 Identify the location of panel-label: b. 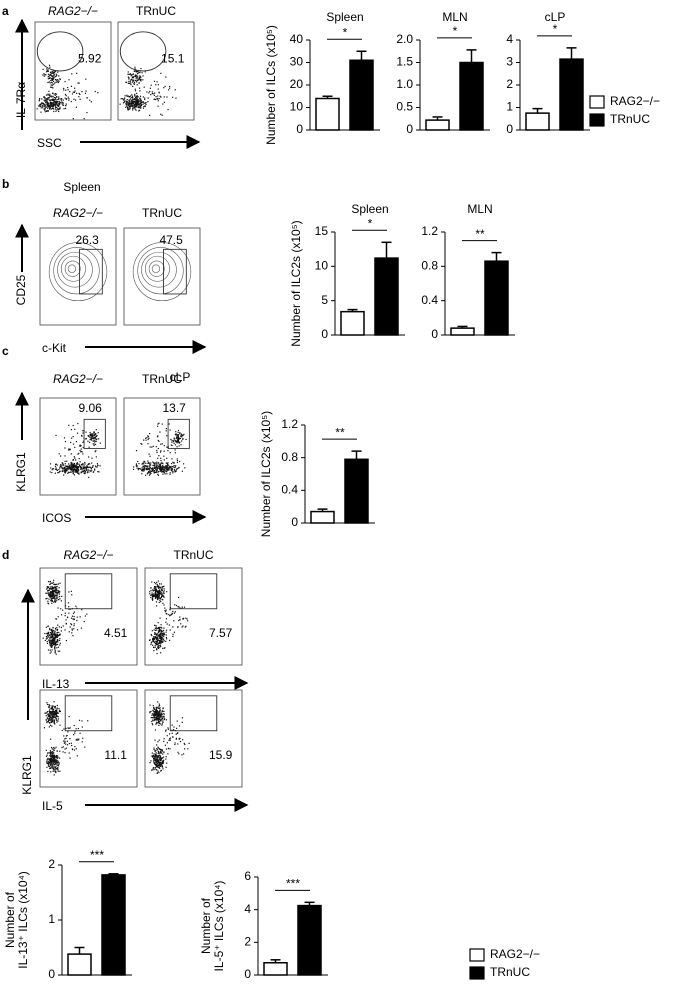
(5, 184).